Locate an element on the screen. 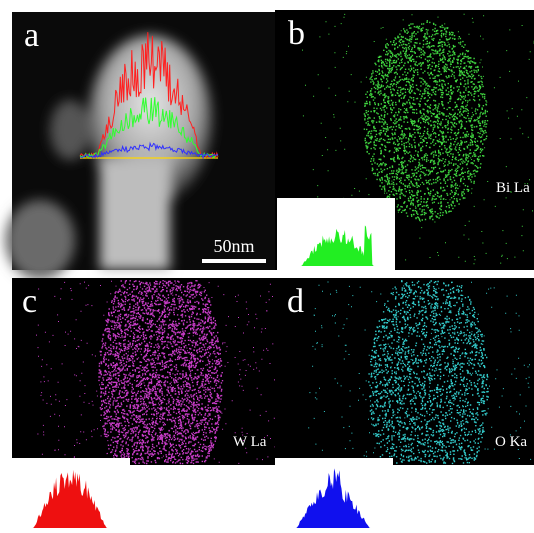 Image resolution: width=534 pixels, height=533 pixels. panel-label: b is located at coordinates (296, 33).